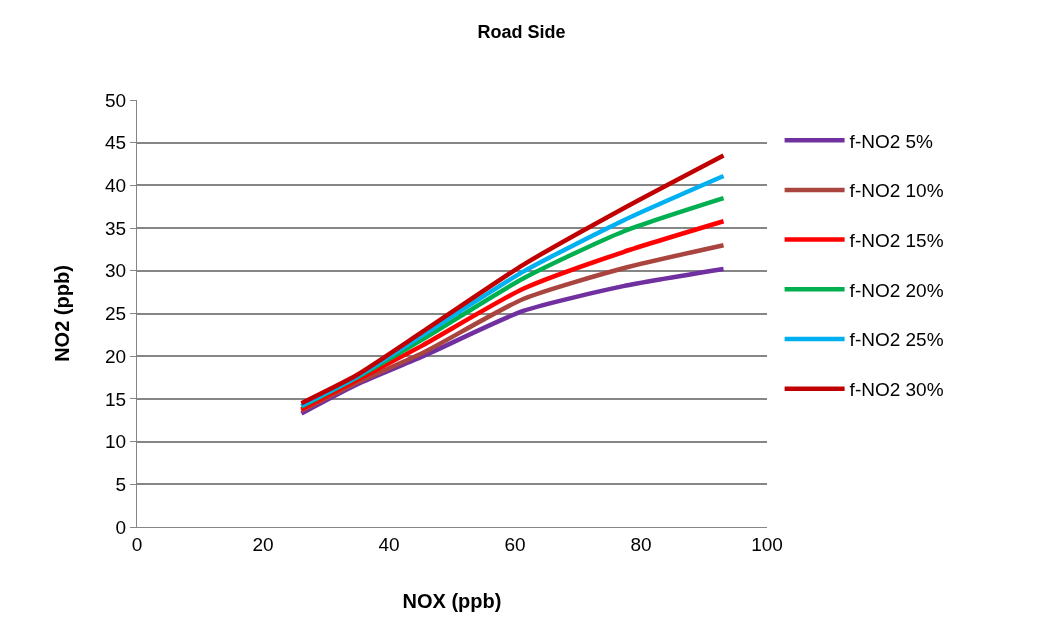  What do you see at coordinates (452, 601) in the screenshot?
I see `x-axis-title: NOX (ppb)` at bounding box center [452, 601].